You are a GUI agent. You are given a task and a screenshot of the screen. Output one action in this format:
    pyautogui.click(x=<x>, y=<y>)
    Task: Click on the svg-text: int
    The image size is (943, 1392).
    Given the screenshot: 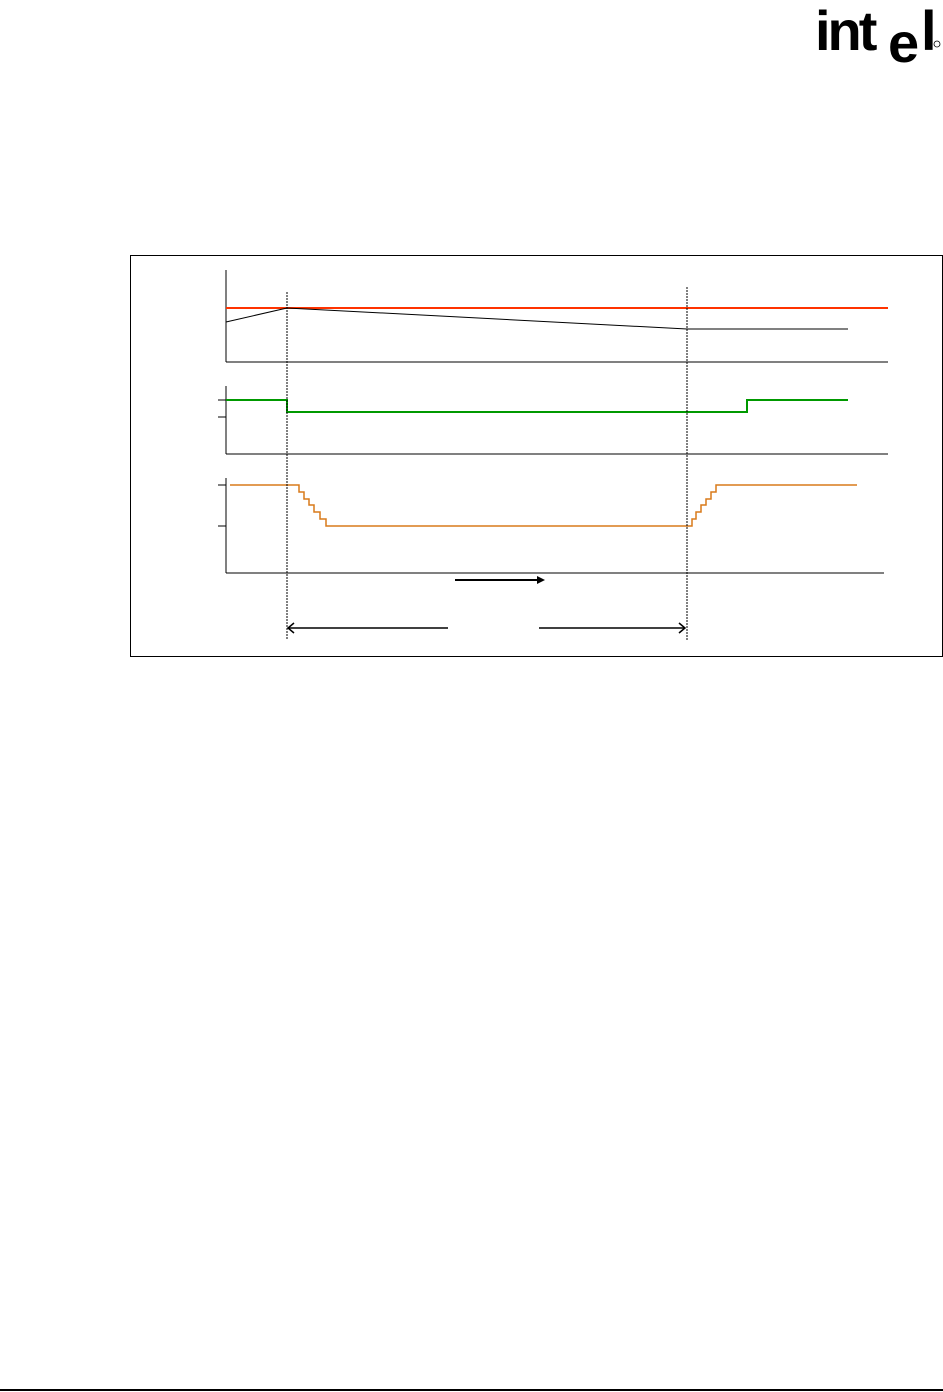 What is the action you would take?
    pyautogui.click(x=846, y=31)
    